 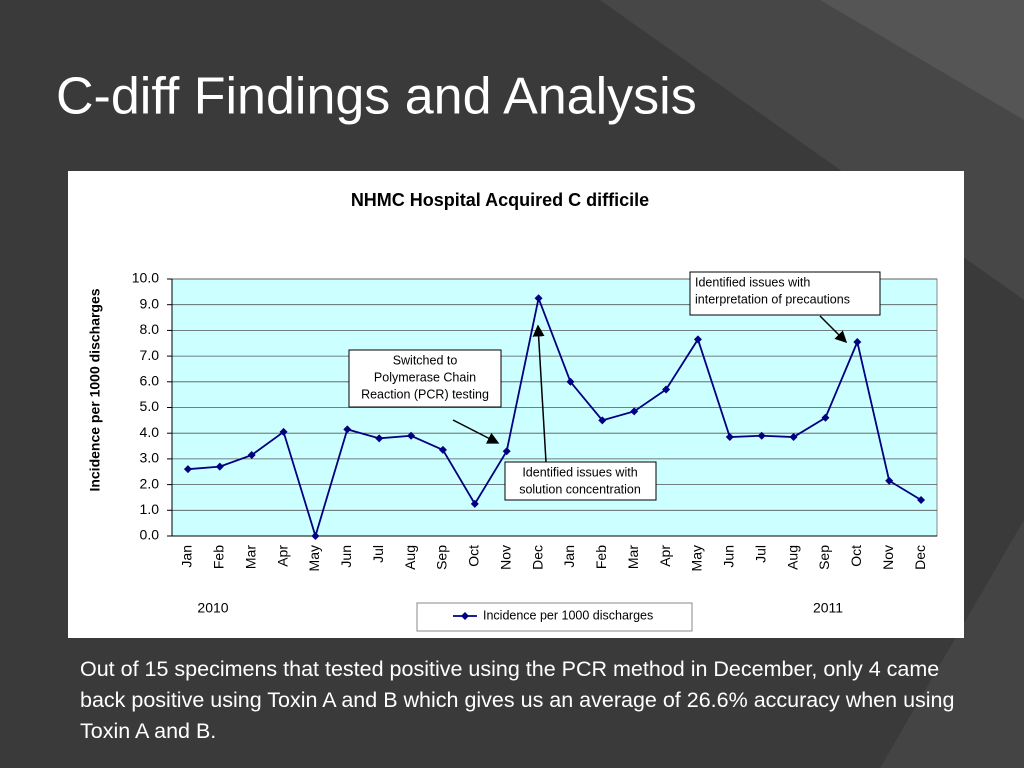 I want to click on y-tick-label: 6.0, so click(x=150, y=381).